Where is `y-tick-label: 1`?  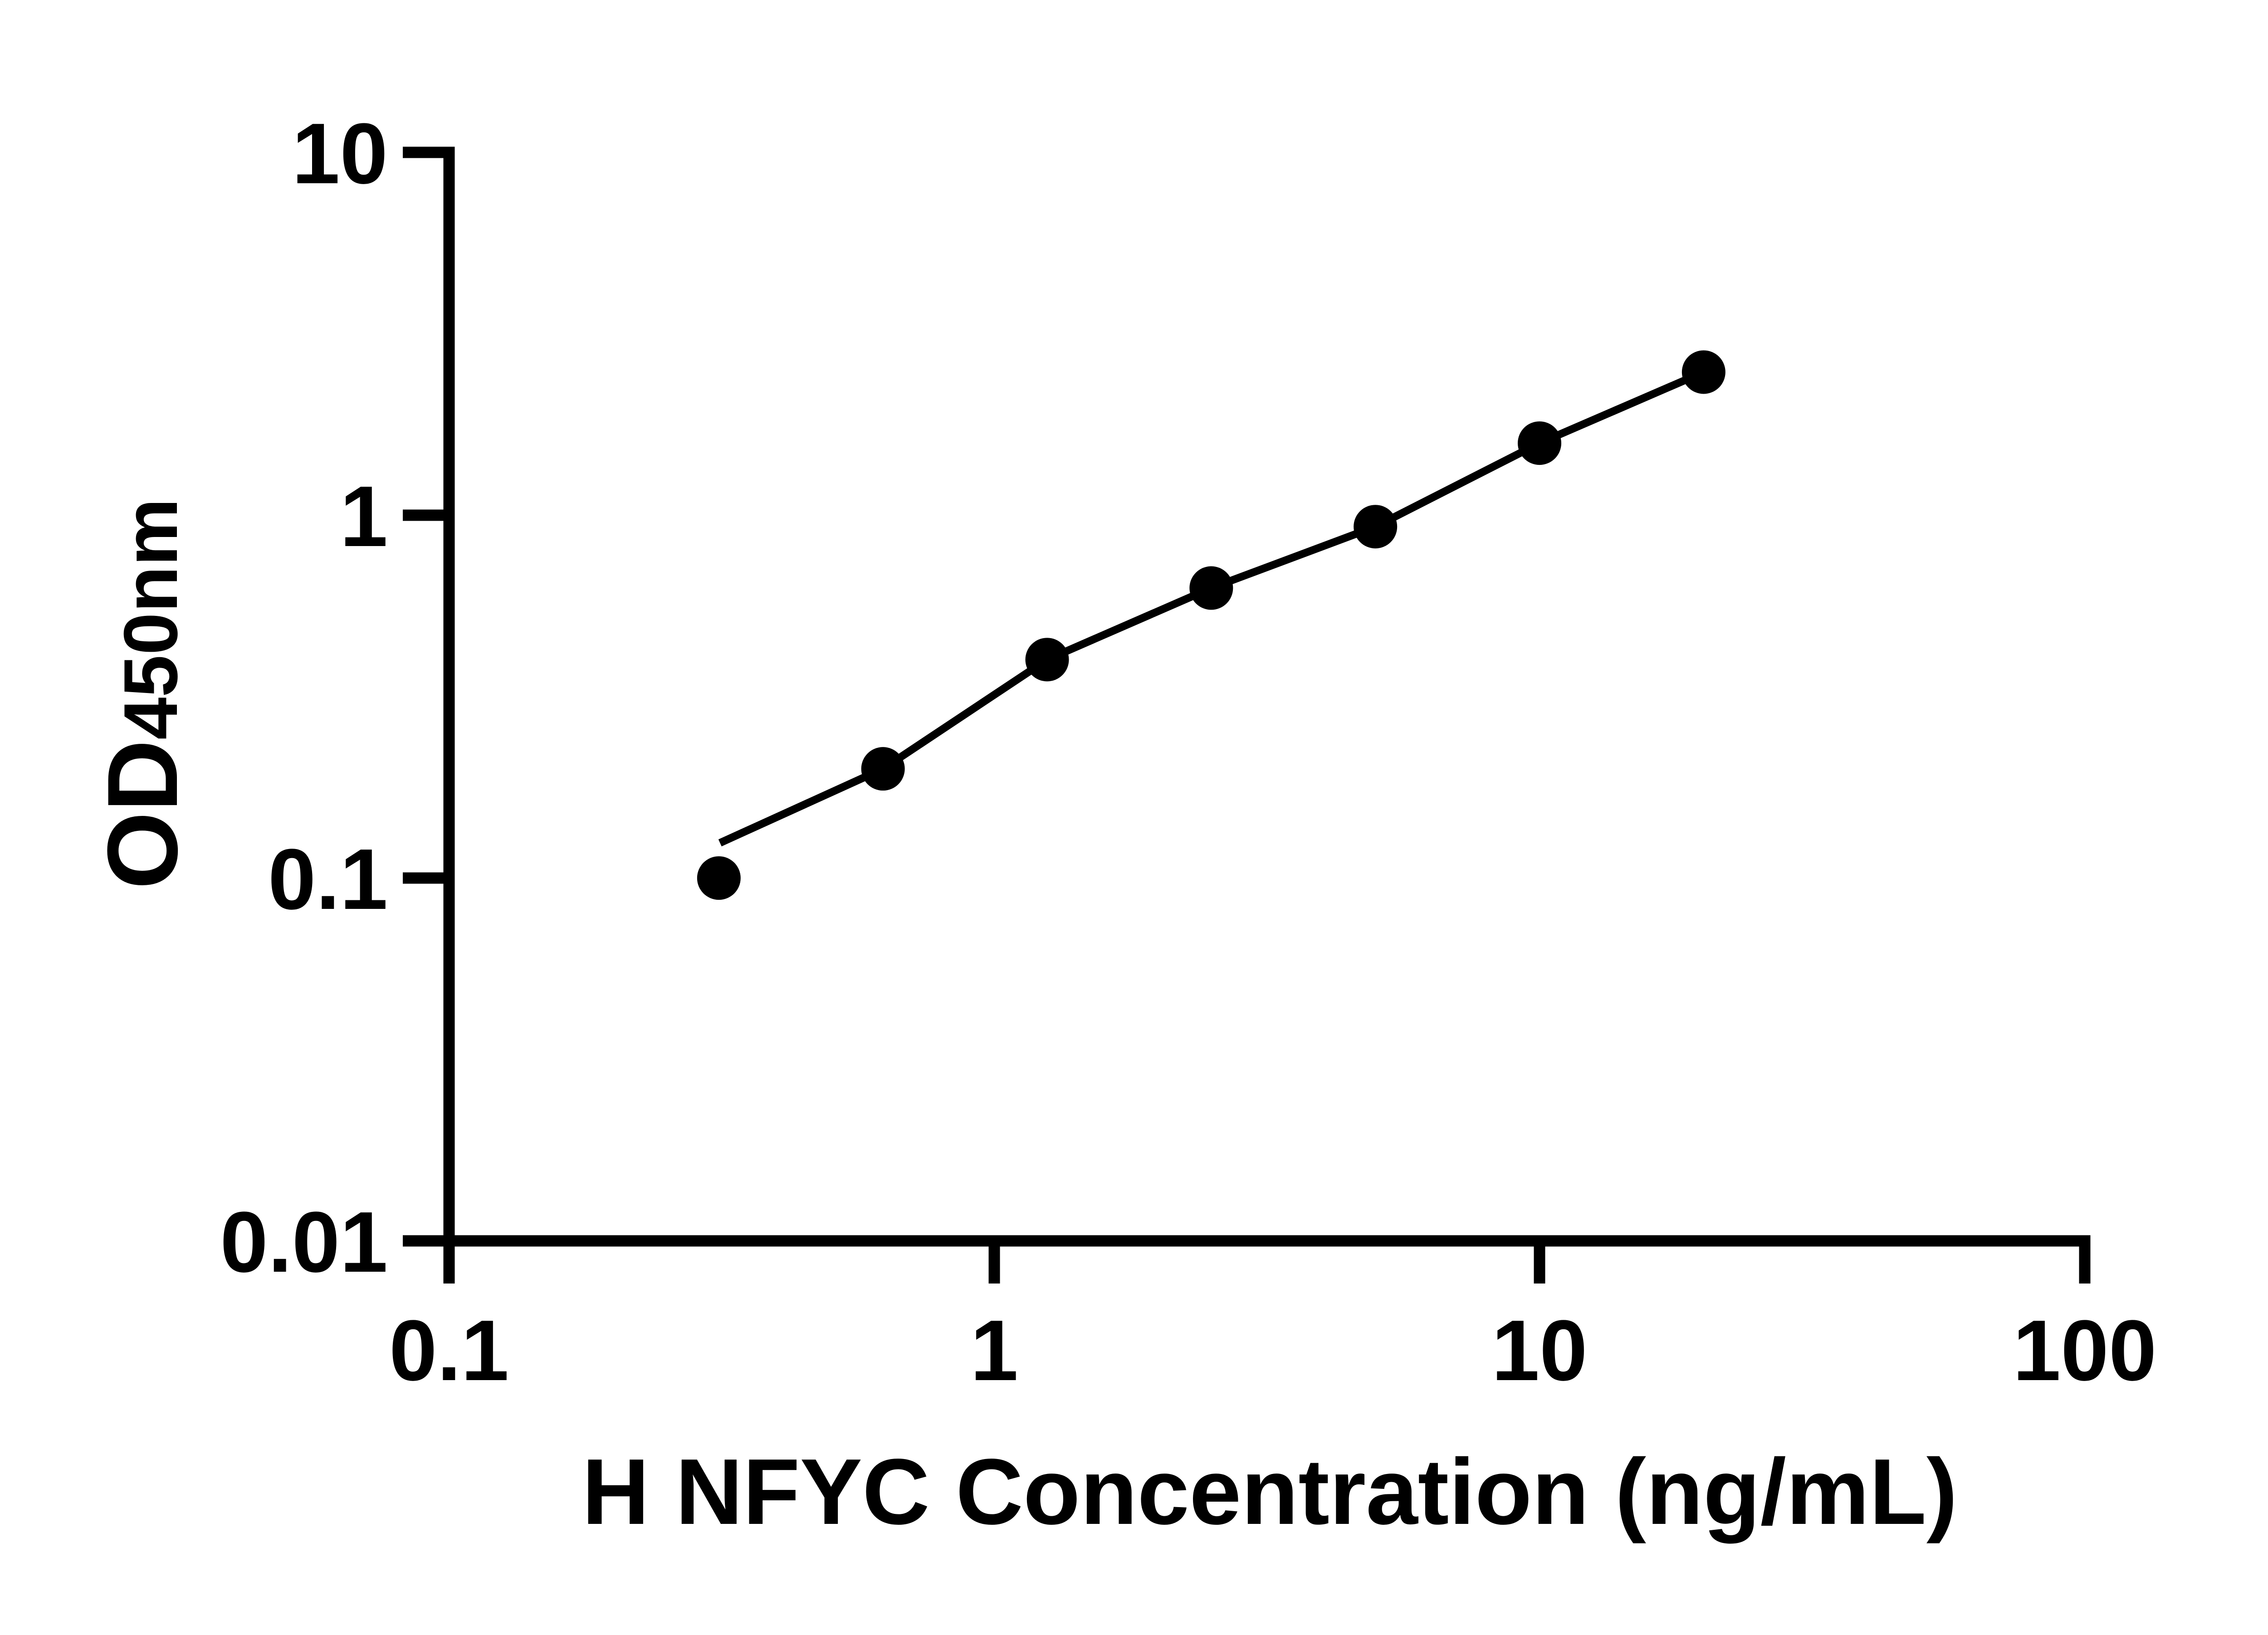 y-tick-label: 1 is located at coordinates (364, 517).